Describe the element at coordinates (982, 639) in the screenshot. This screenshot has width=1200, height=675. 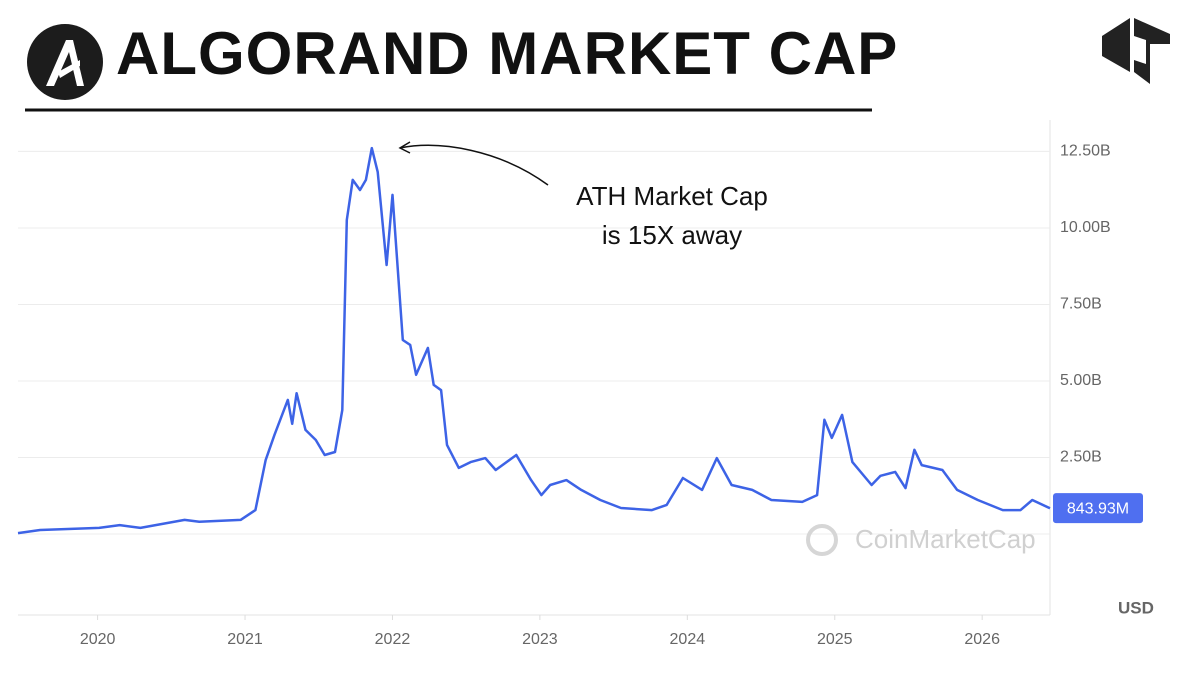
I see `x-tick-label: 2026` at that location.